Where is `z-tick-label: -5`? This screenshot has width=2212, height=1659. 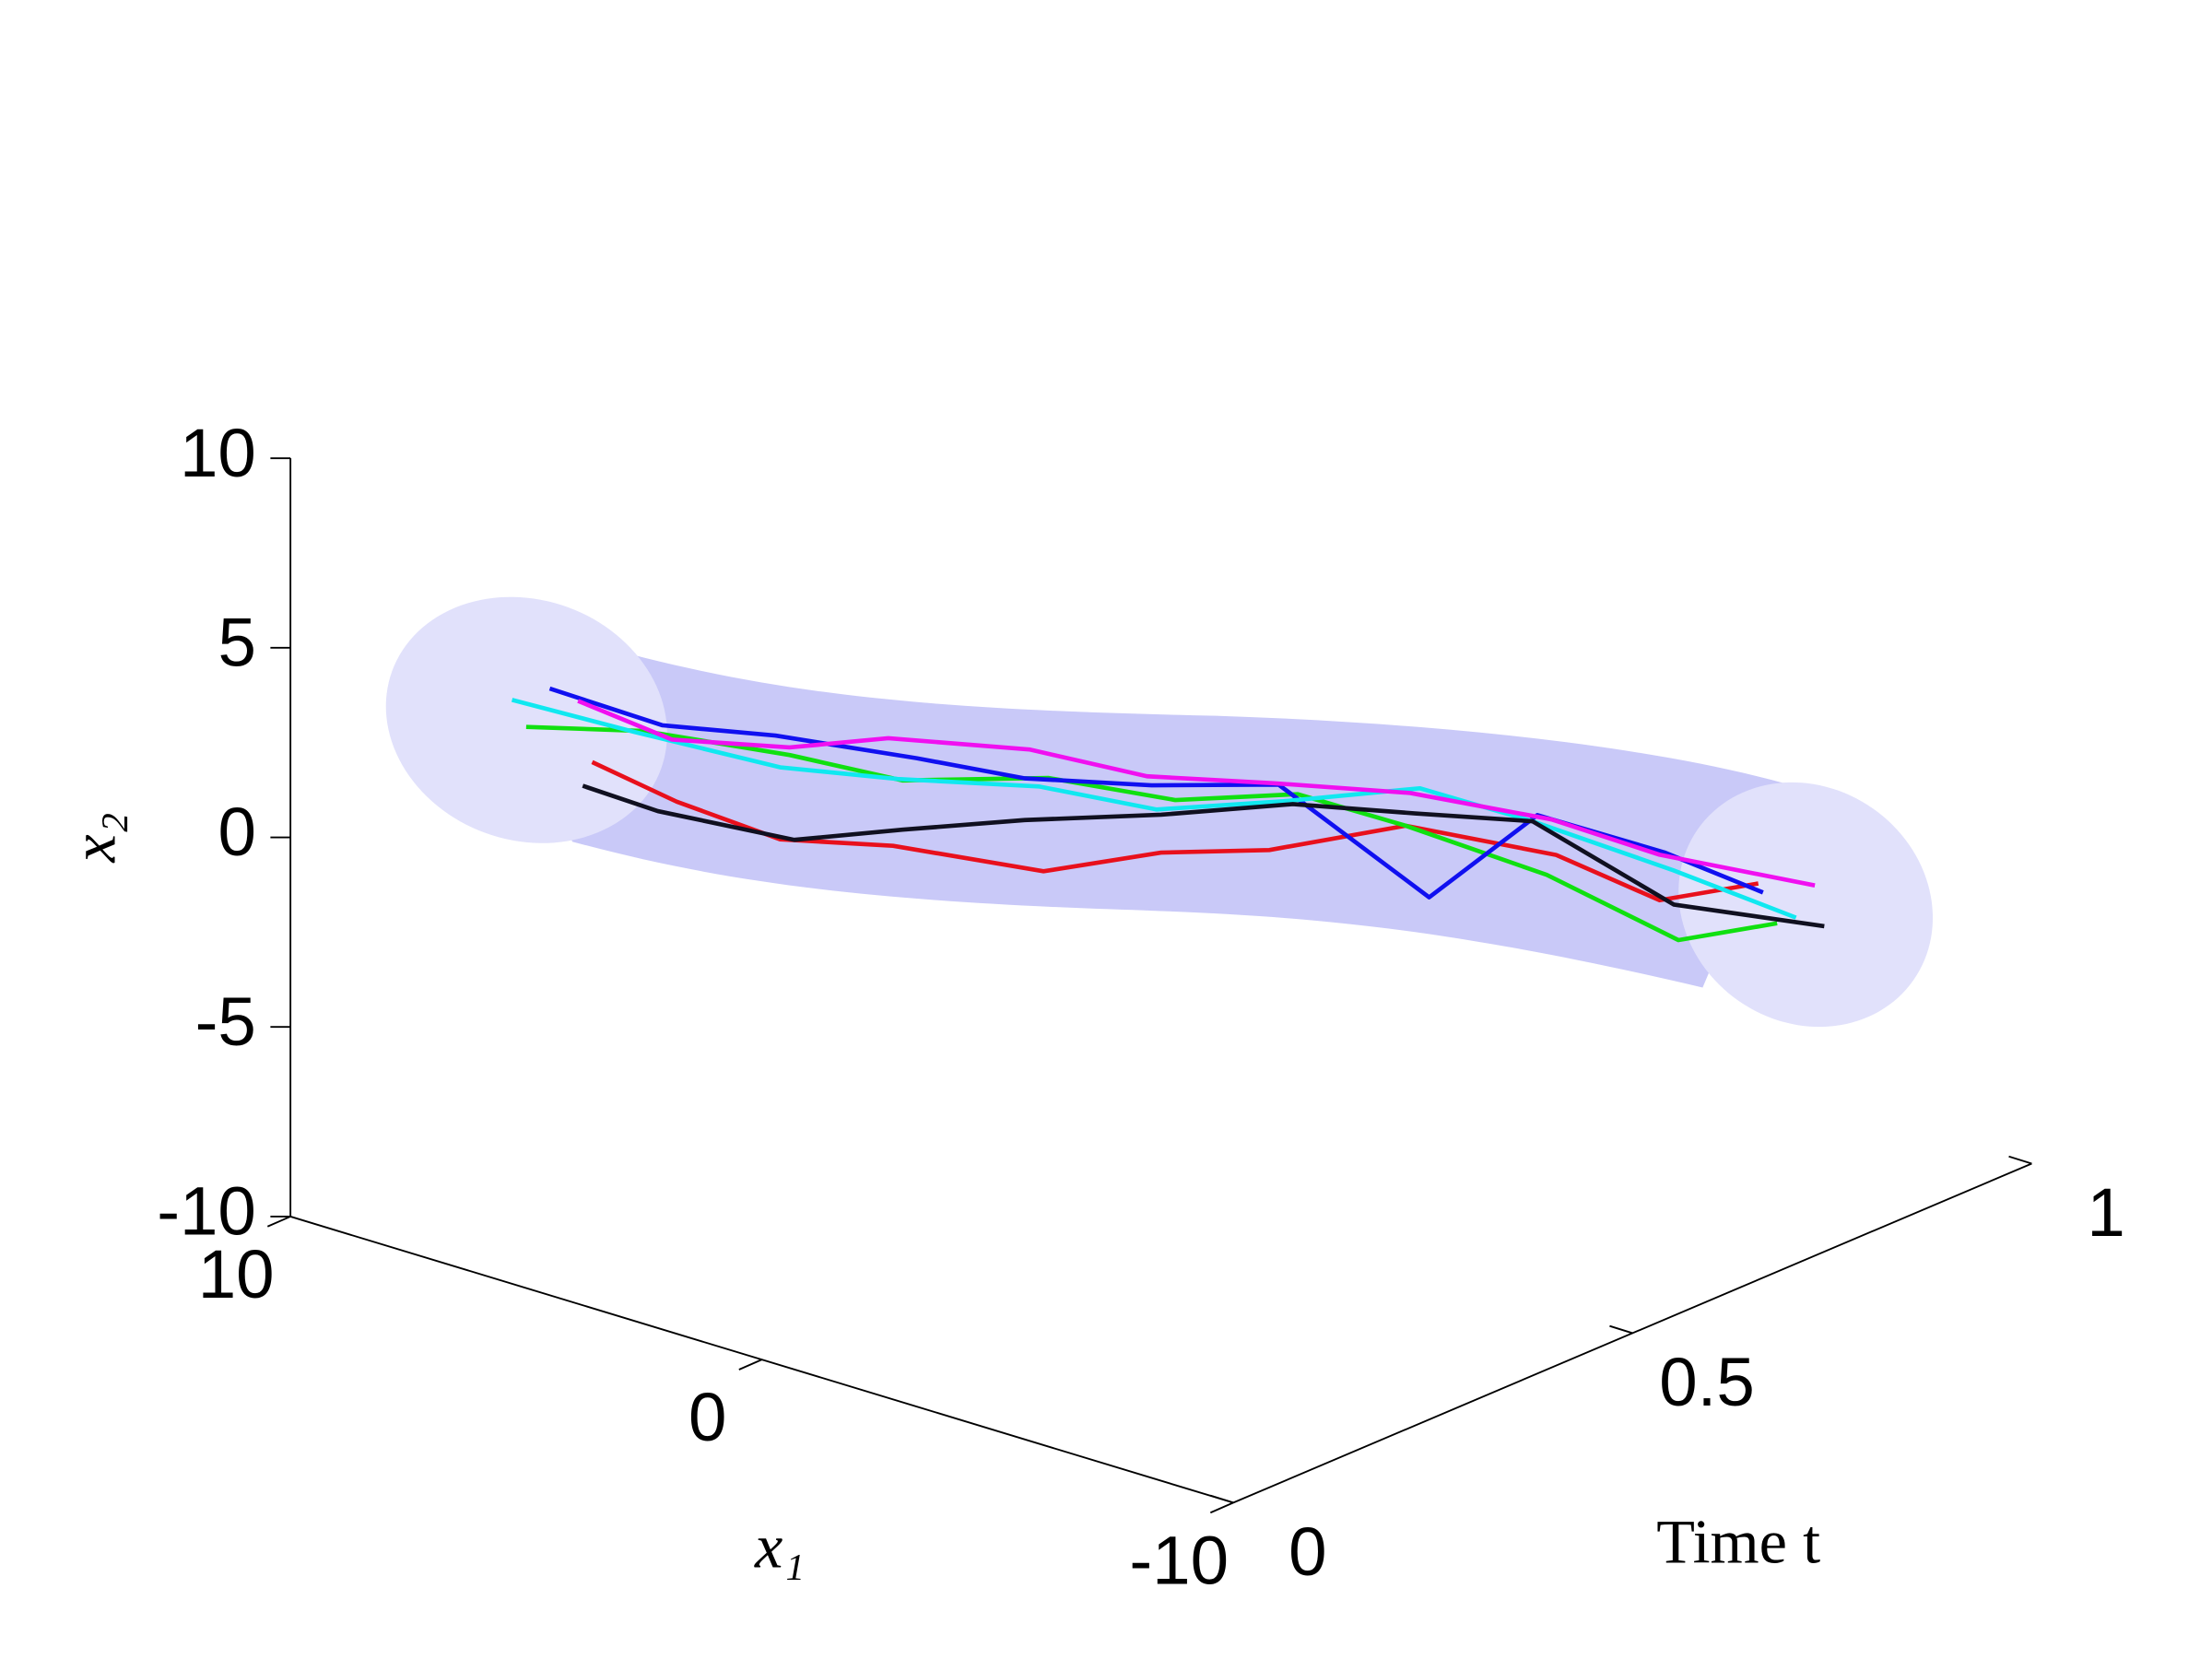 z-tick-label: -5 is located at coordinates (225, 1021).